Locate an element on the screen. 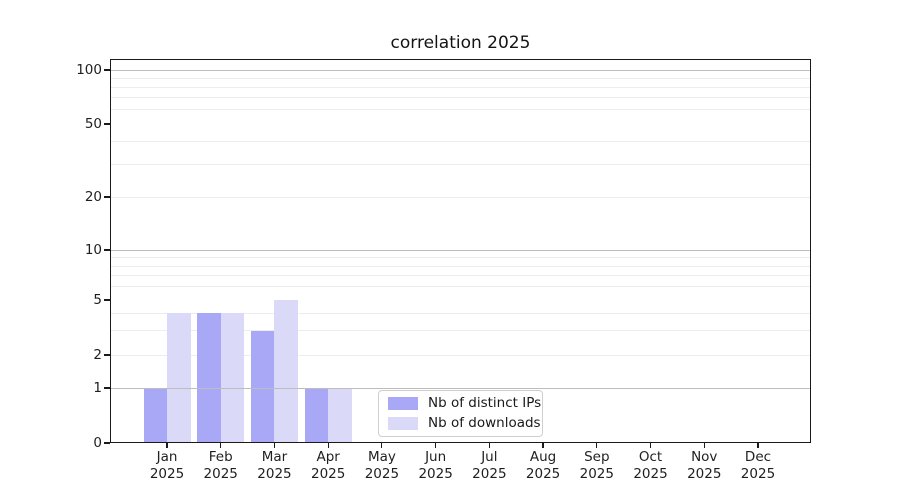 The height and width of the screenshot is (500, 900). x-tick-label-jan: Jan 2025 is located at coordinates (167, 465).